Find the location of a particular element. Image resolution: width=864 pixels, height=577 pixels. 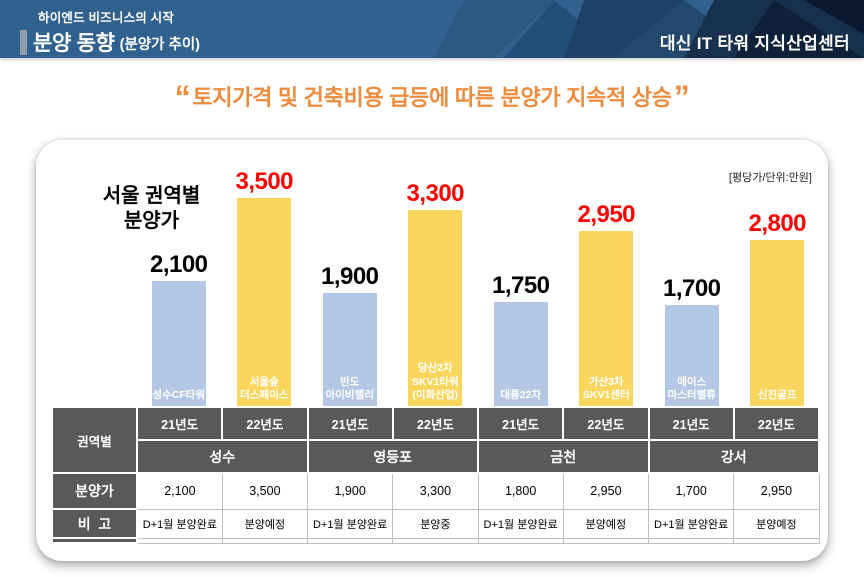

close-quote-mark: ” is located at coordinates (681, 97).